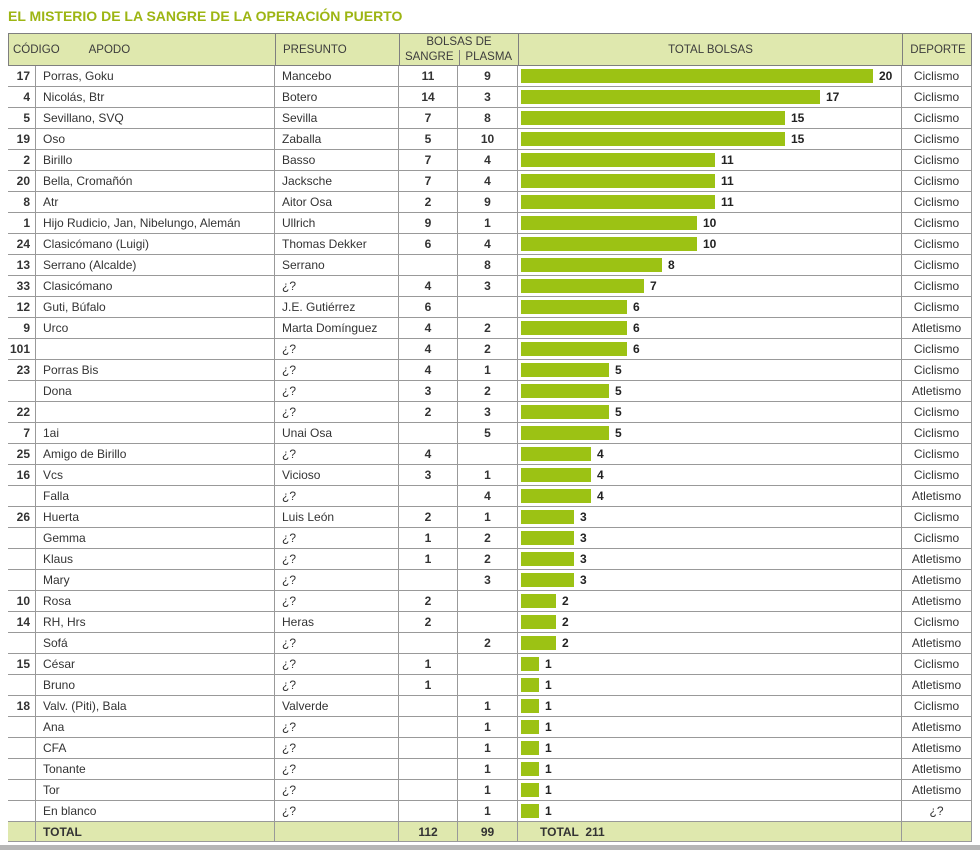 The height and width of the screenshot is (850, 980). What do you see at coordinates (336, 97) in the screenshot?
I see `presunto-cell: Botero` at bounding box center [336, 97].